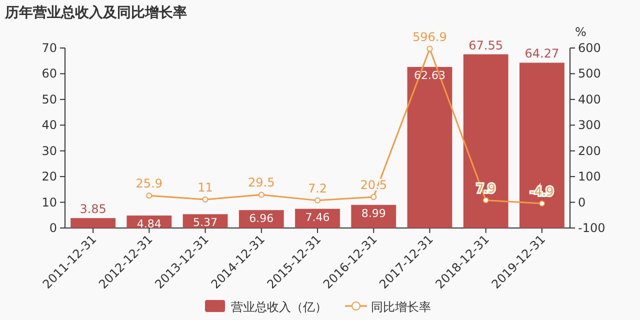 The height and width of the screenshot is (320, 640). I want to click on y2-tick-label: 500, so click(589, 73).